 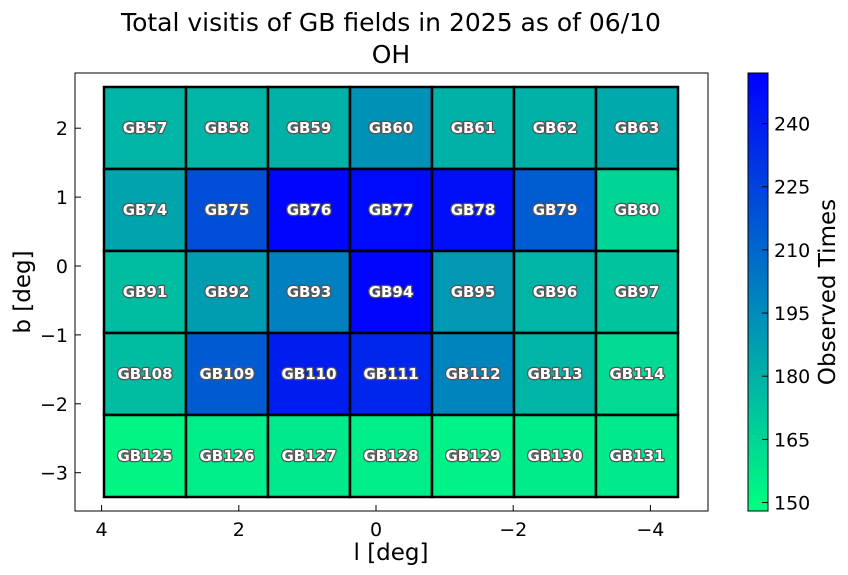 I want to click on cell-label: GB80, so click(x=637, y=210).